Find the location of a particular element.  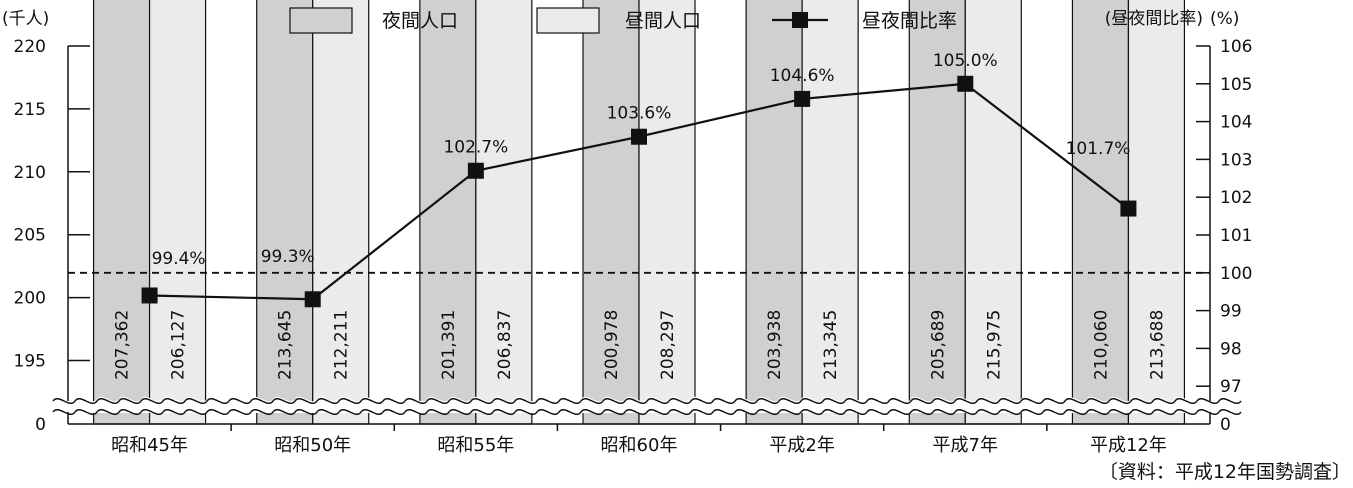

ratio-value-label: 104.6% is located at coordinates (802, 76).